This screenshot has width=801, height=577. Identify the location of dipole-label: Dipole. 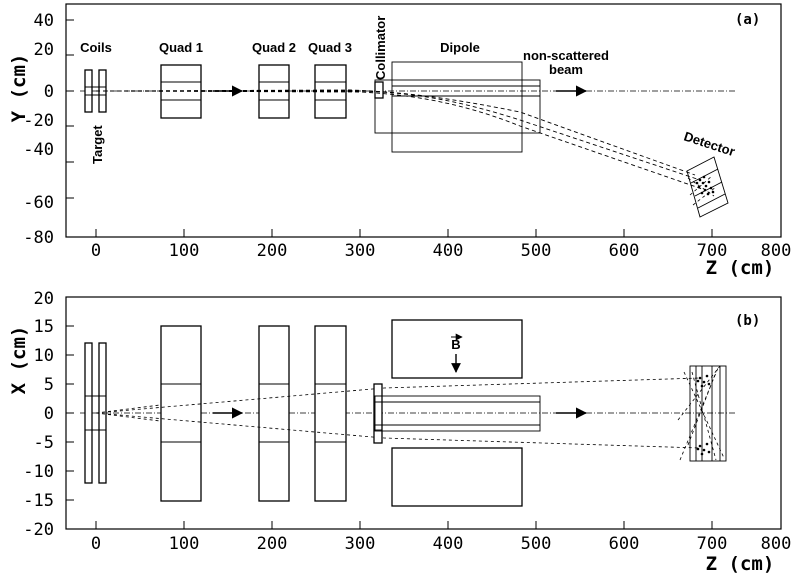
(460, 47).